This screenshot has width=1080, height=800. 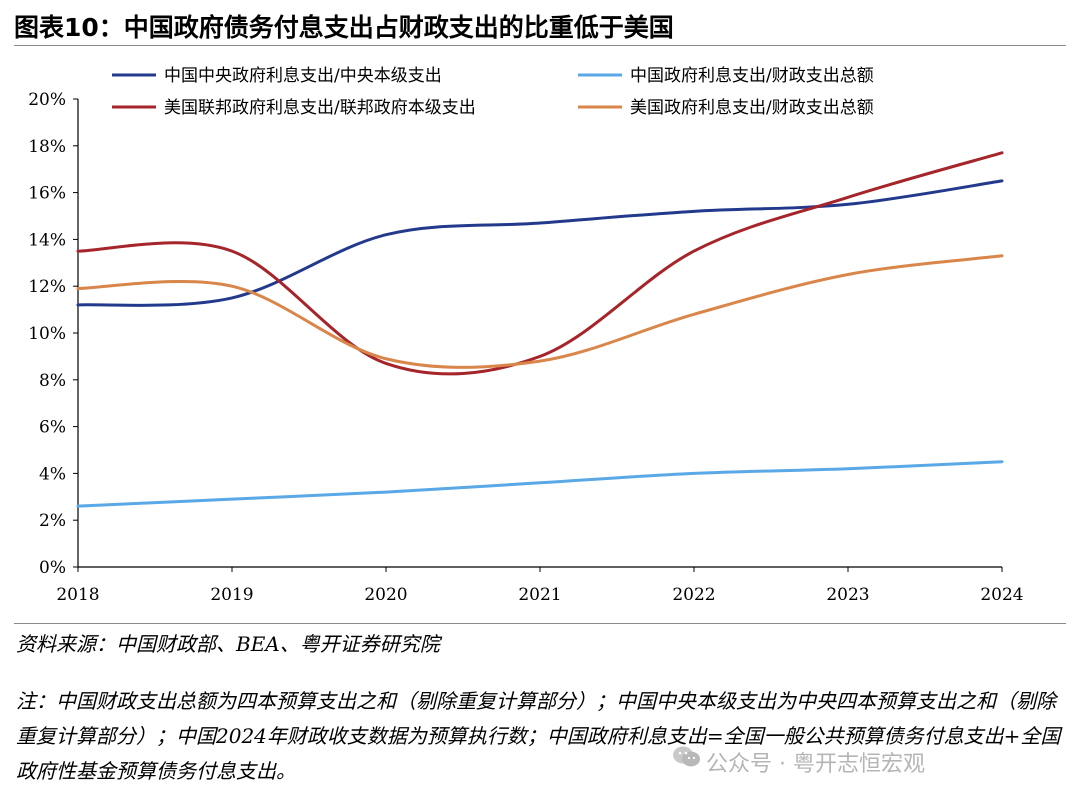 What do you see at coordinates (303, 76) in the screenshot?
I see `legend-label-1: 中国中央政府利息支出/中央本级支出` at bounding box center [303, 76].